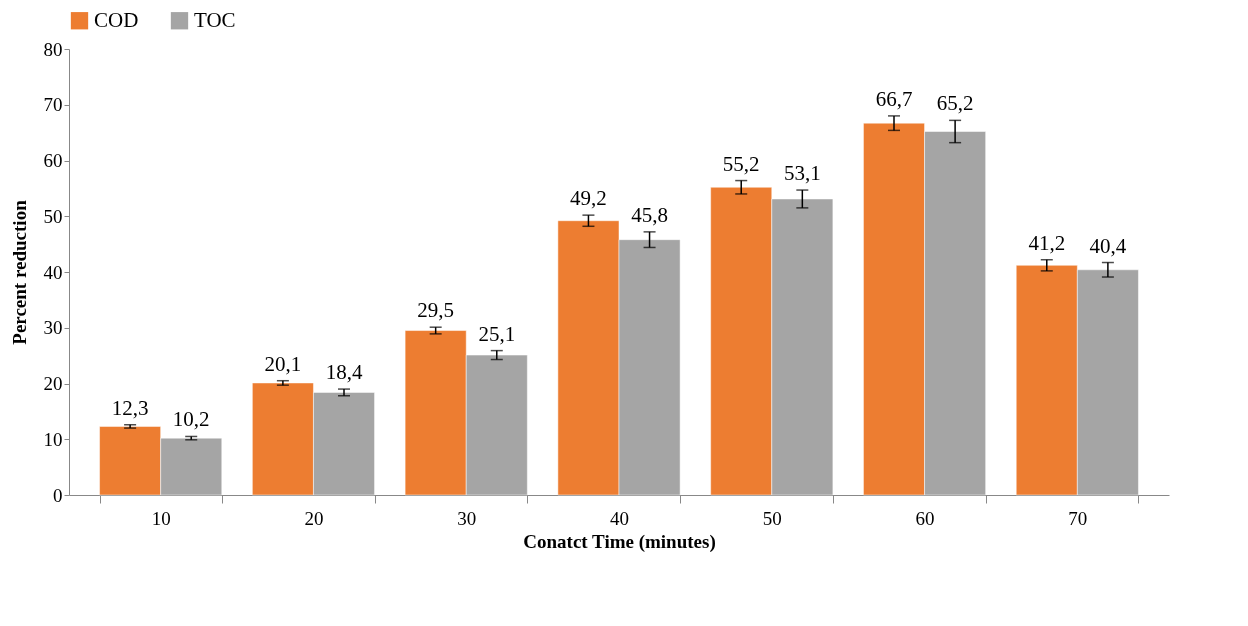 The image size is (1248, 626). Describe the element at coordinates (116, 19) in the screenshot. I see `legend-label: COD` at that location.